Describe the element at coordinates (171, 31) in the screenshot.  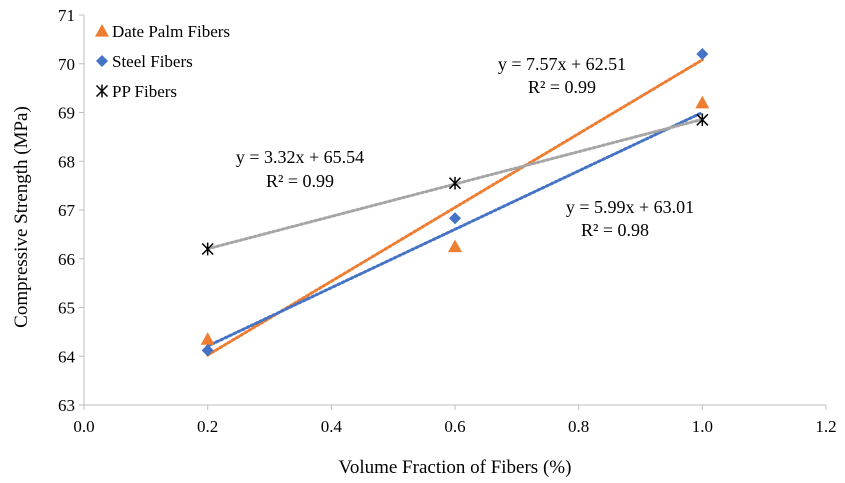
I see `legend-label: Date Palm Fibers` at that location.